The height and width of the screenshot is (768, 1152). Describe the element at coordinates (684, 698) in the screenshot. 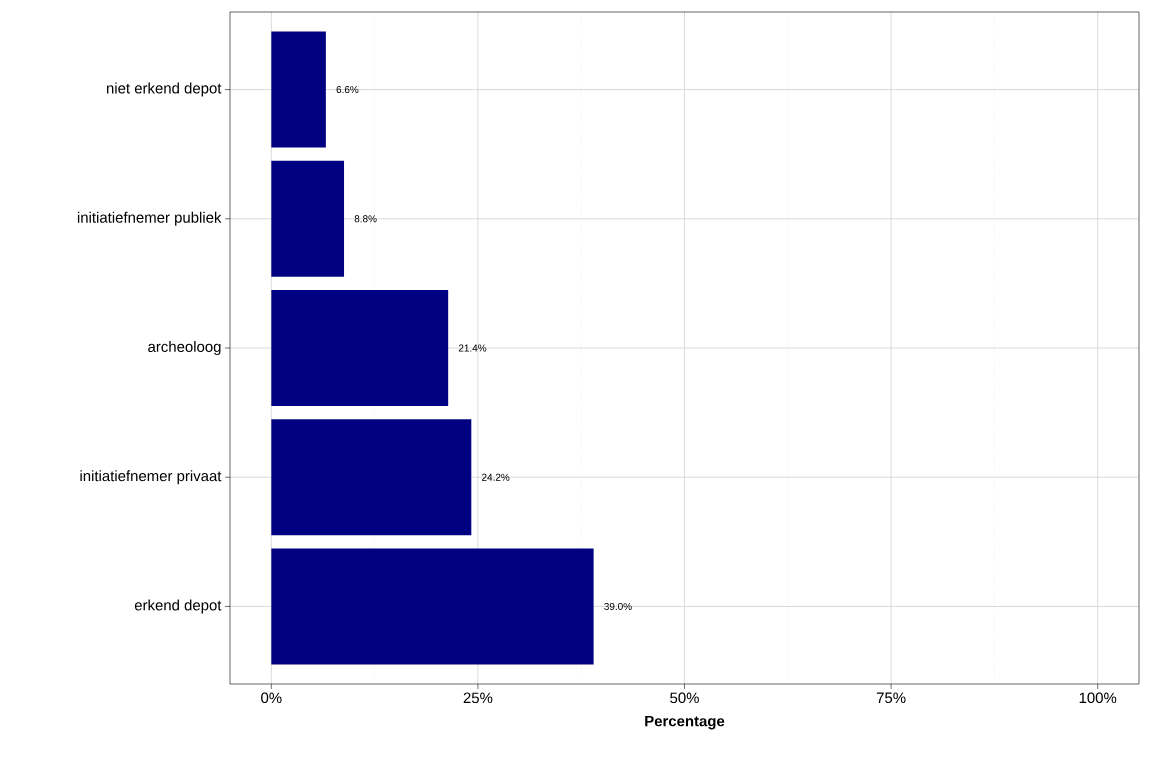

I see `x-tick-label: 50%` at that location.